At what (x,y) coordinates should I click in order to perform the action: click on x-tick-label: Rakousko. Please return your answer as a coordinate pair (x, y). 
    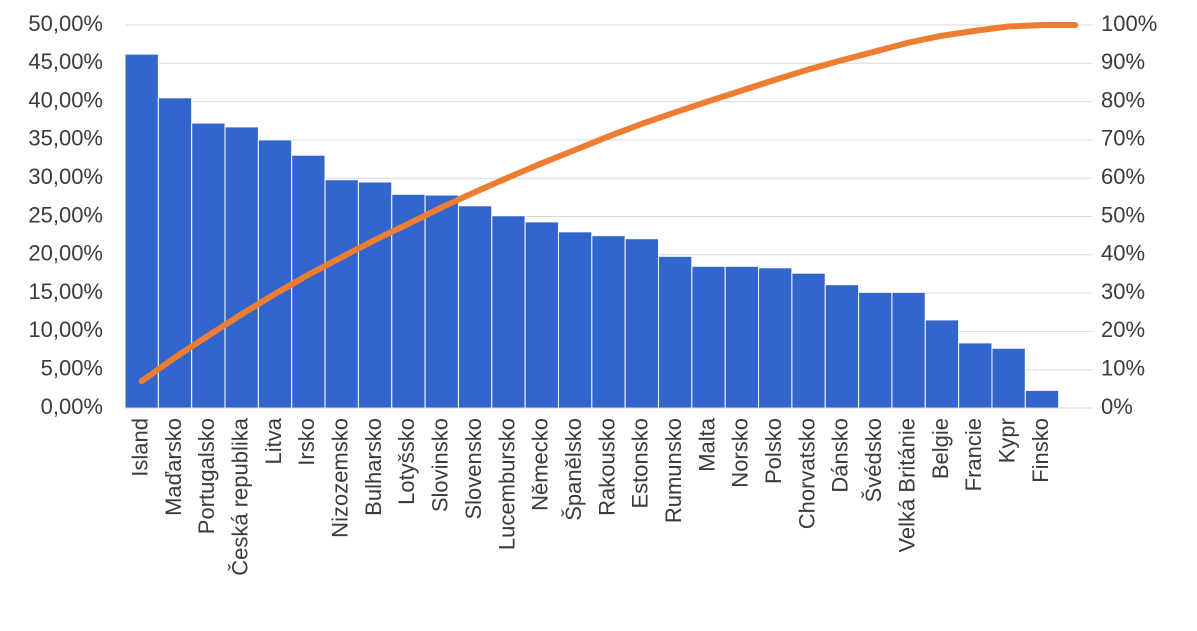
    Looking at the image, I should click on (606, 467).